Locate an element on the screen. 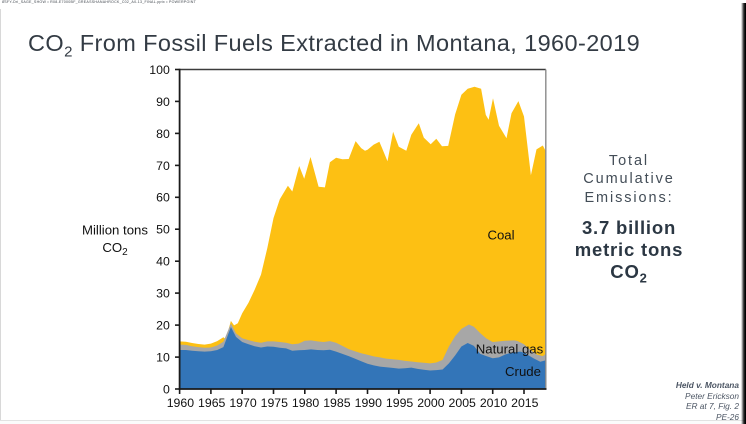 Image resolution: width=746 pixels, height=424 pixels. svg-text: 90 is located at coordinates (163, 102).